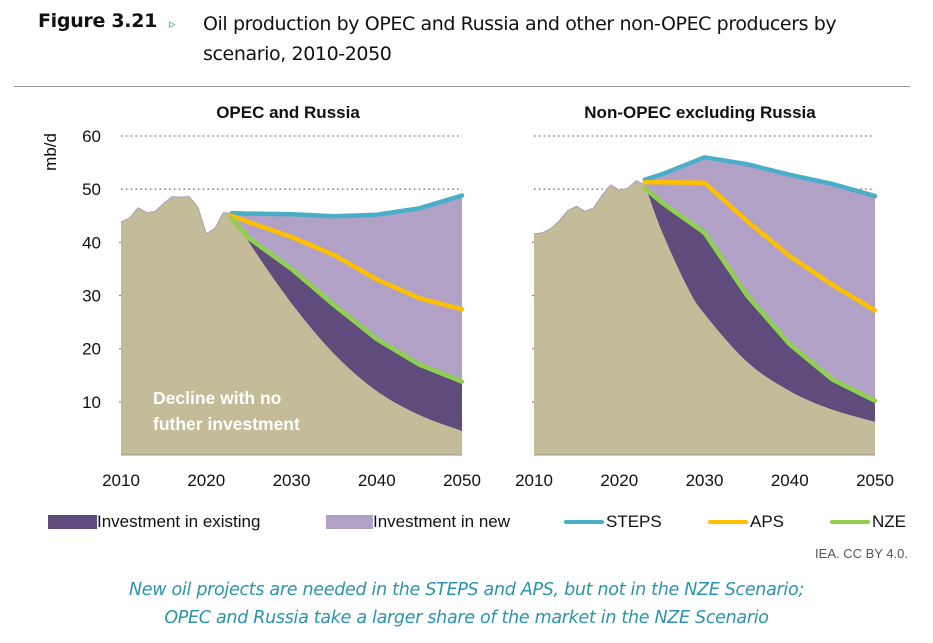 The height and width of the screenshot is (643, 933). Describe the element at coordinates (700, 112) in the screenshot. I see `panel2-title: Non-OPEC excluding Russia` at that location.